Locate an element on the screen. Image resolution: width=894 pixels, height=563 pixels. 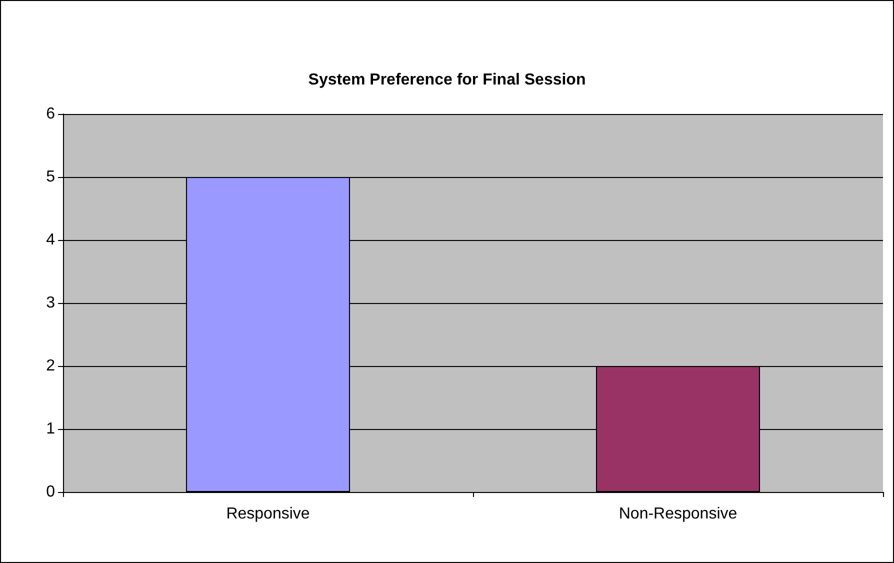
y-tick-label: 3 is located at coordinates (51, 303).